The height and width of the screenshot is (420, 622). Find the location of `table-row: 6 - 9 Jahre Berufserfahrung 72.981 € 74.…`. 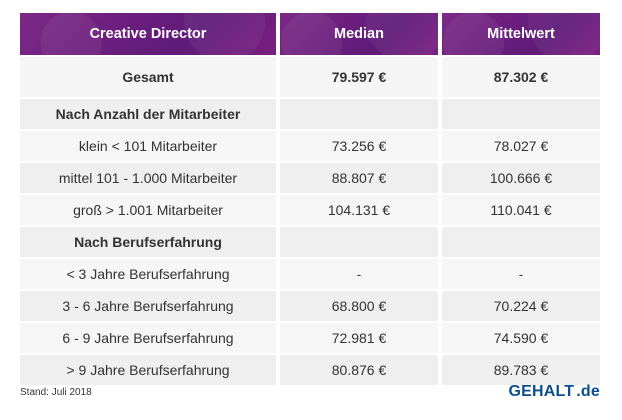

table-row: 6 - 9 Jahre Berufserfahrung 72.981 € 74.… is located at coordinates (310, 338).